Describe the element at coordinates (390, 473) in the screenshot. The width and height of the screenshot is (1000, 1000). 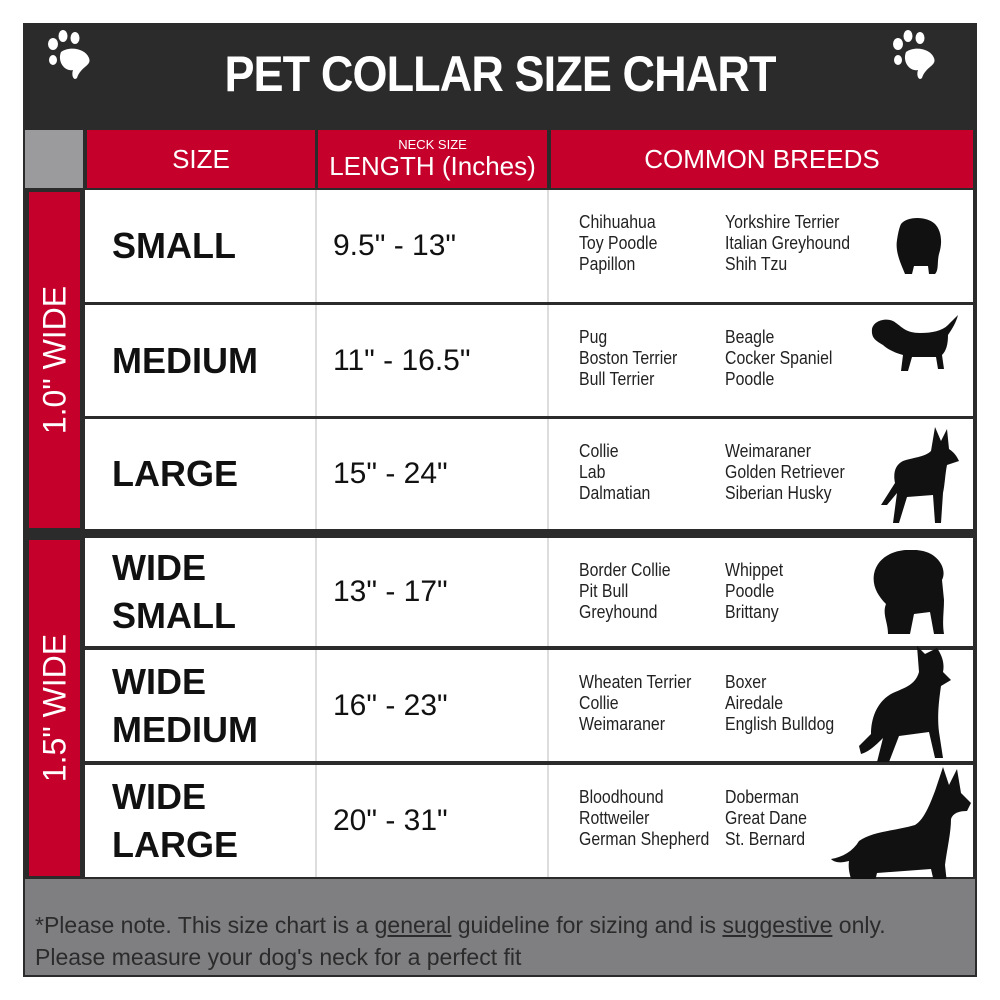
I see `length-value: 15" - 24"` at that location.